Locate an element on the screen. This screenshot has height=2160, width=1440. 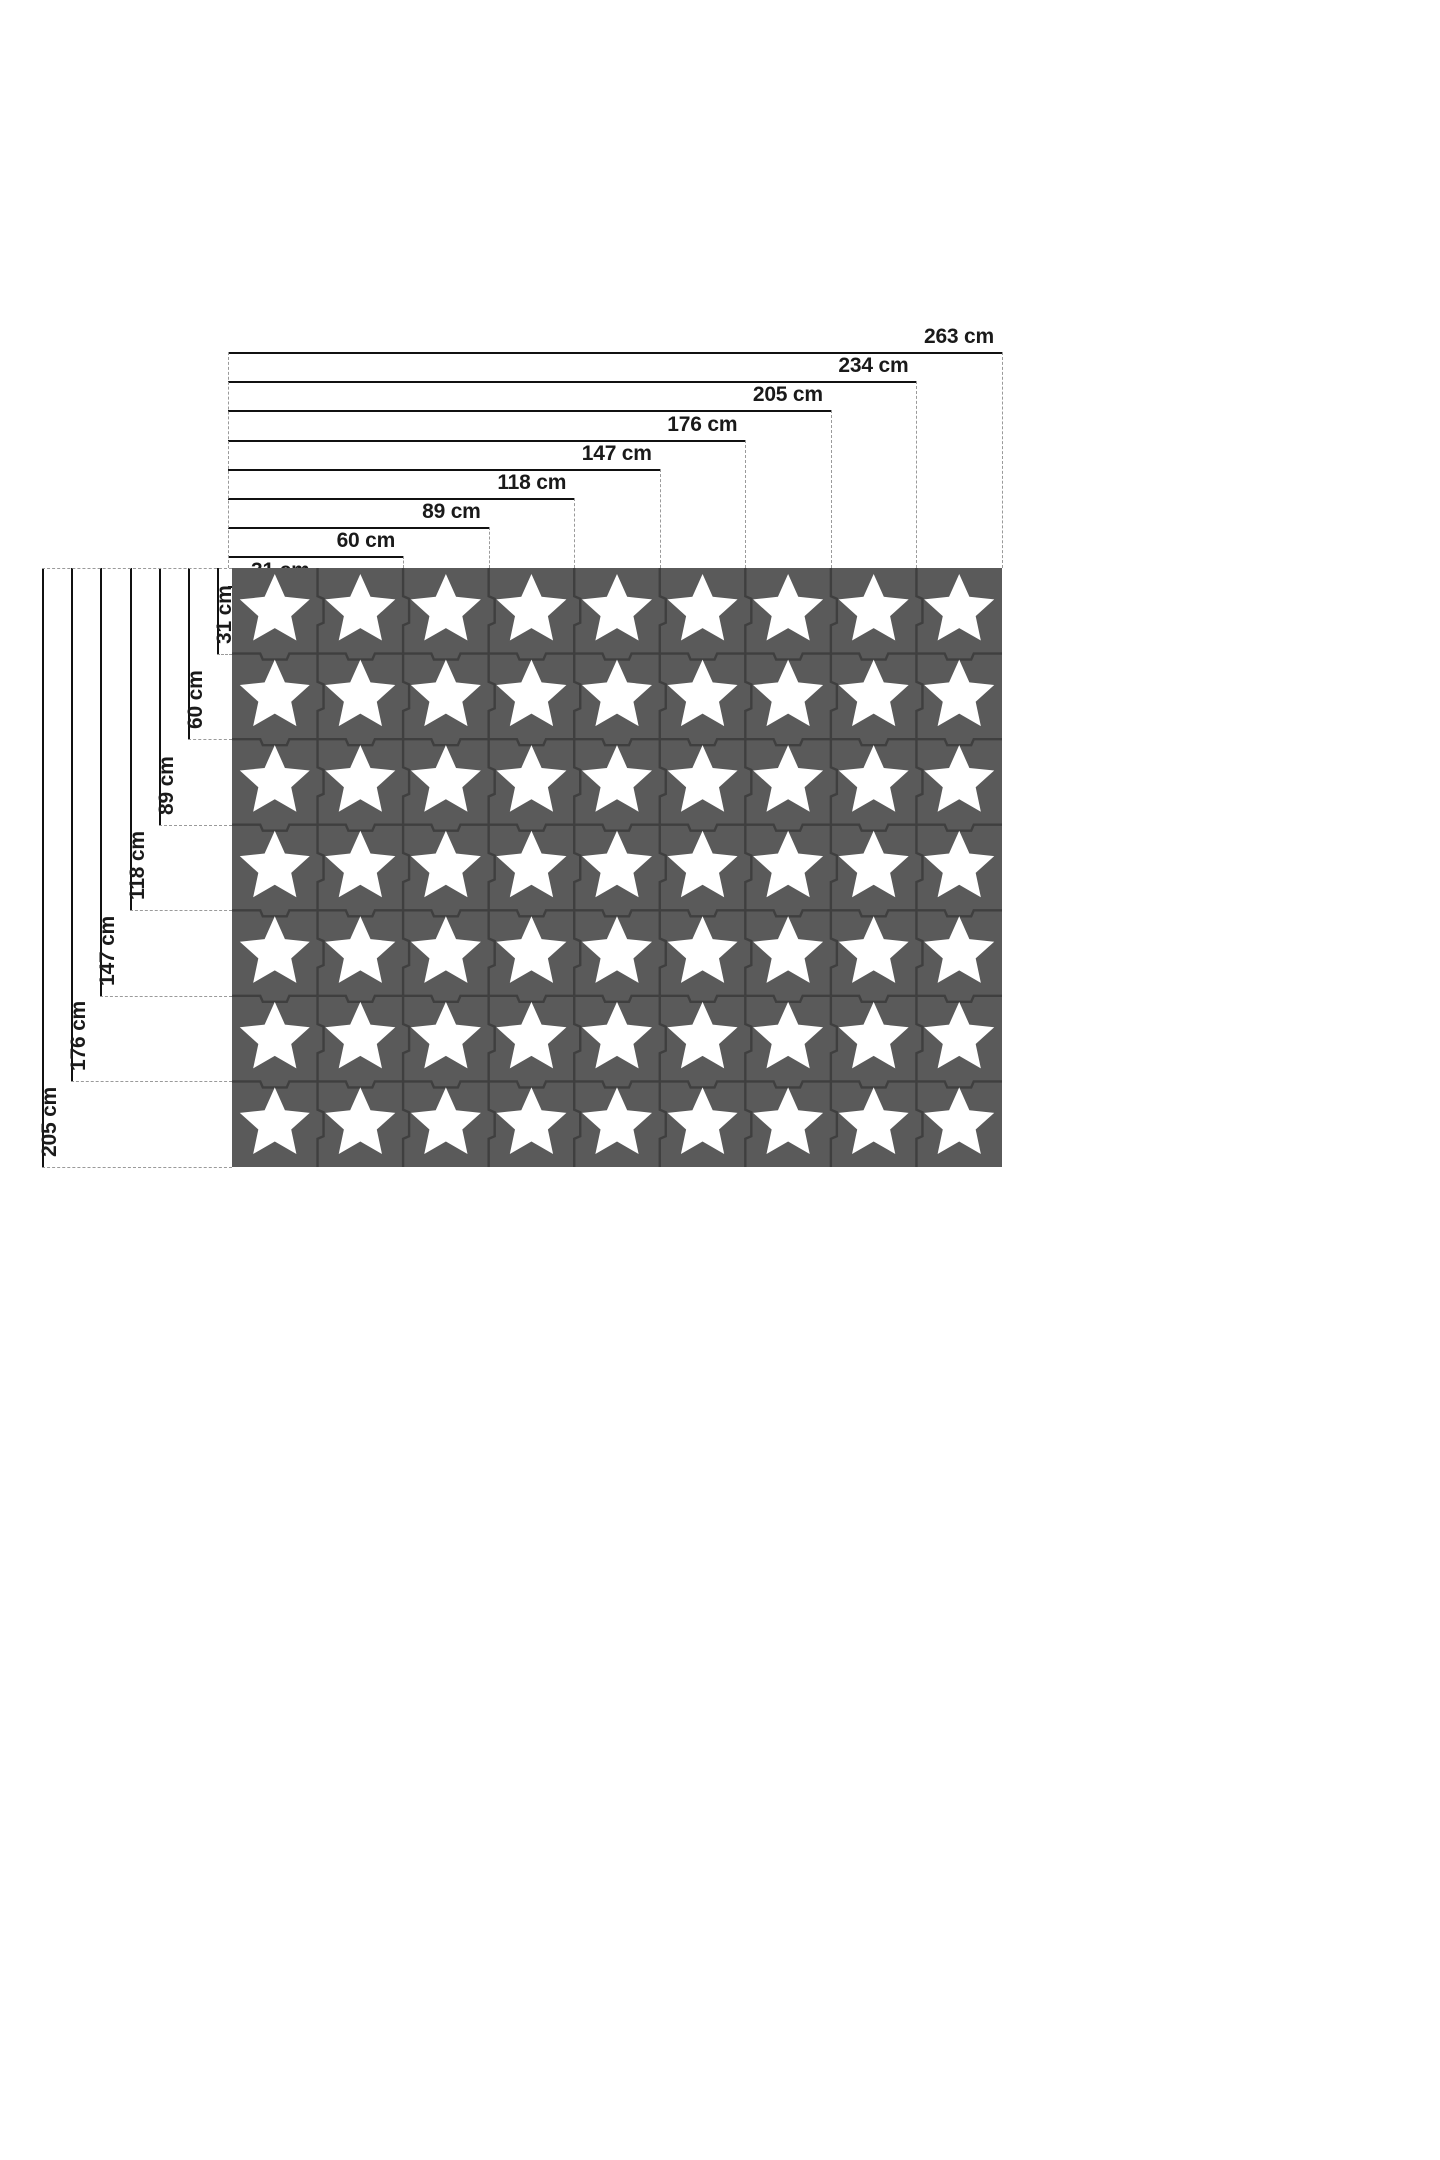
vertical-dimension-label: 60 cm is located at coordinates (195, 700).